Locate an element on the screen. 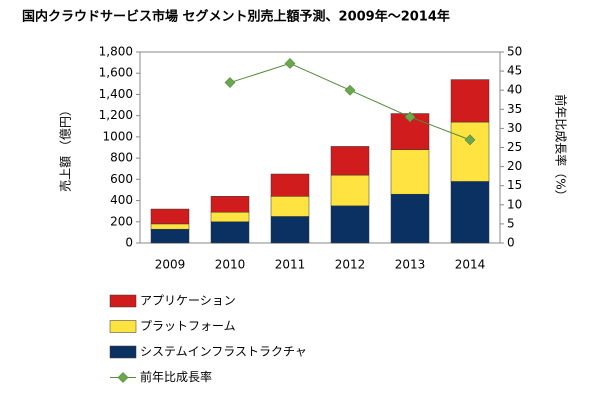 This screenshot has width=610, height=400. y-axis-label: 売上額 （億円） is located at coordinates (65, 148).